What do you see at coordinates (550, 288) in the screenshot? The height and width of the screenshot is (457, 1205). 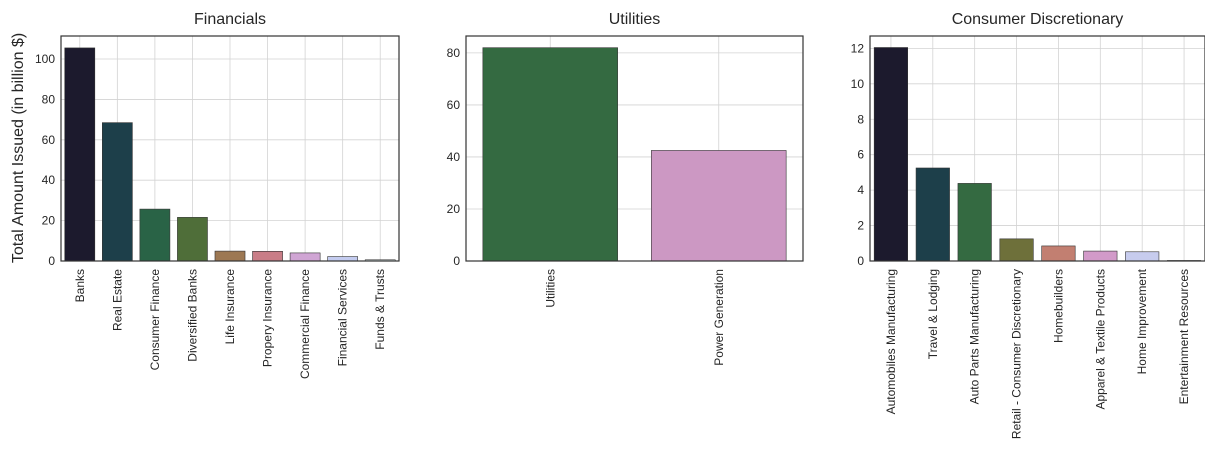 I see `x-tick-label: Utilities` at bounding box center [550, 288].